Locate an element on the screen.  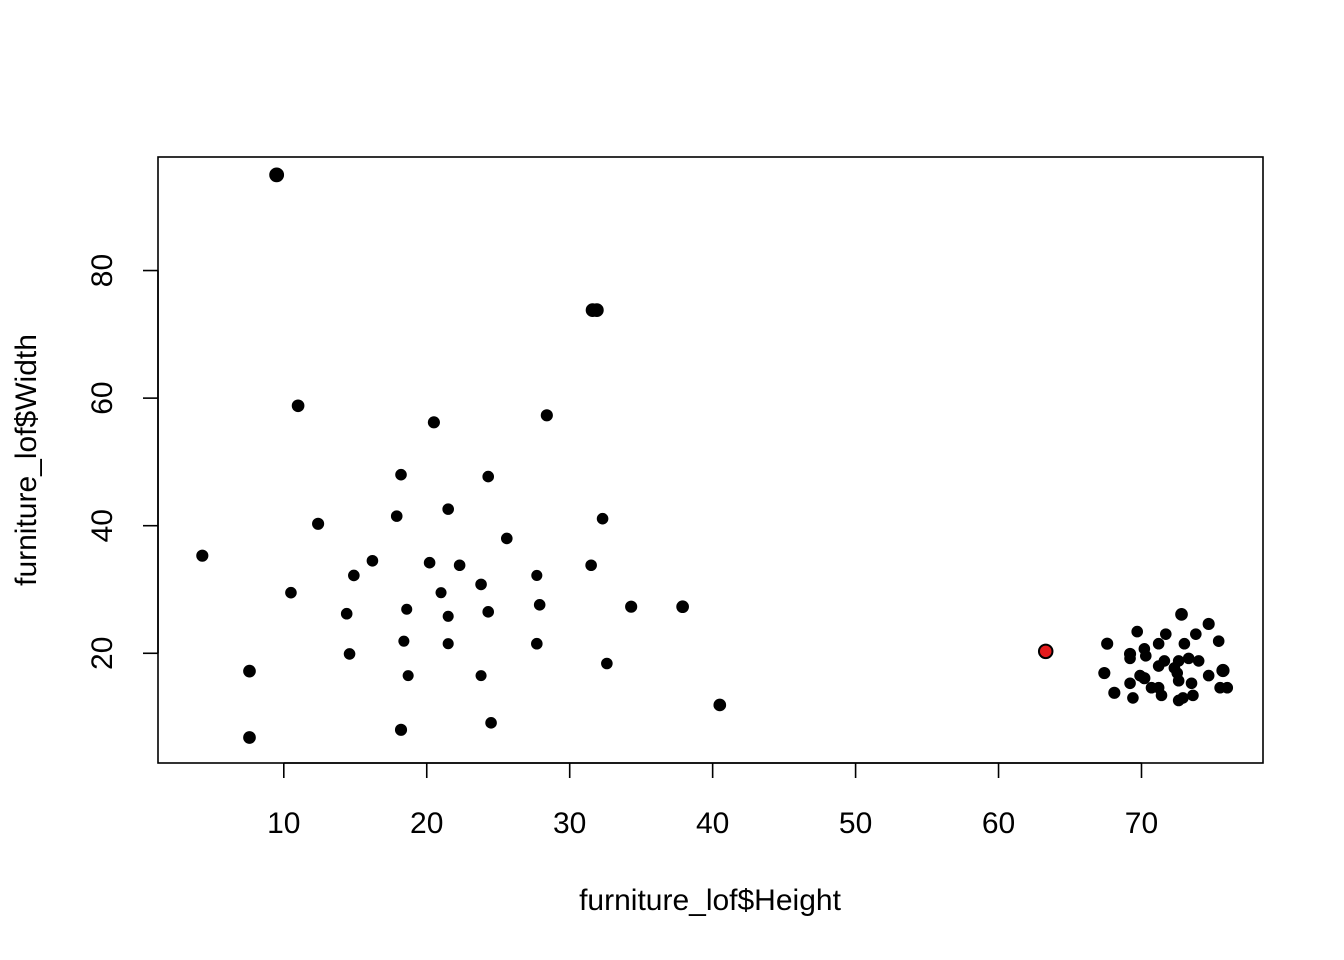
x-tick-label: 50 is located at coordinates (855, 823).